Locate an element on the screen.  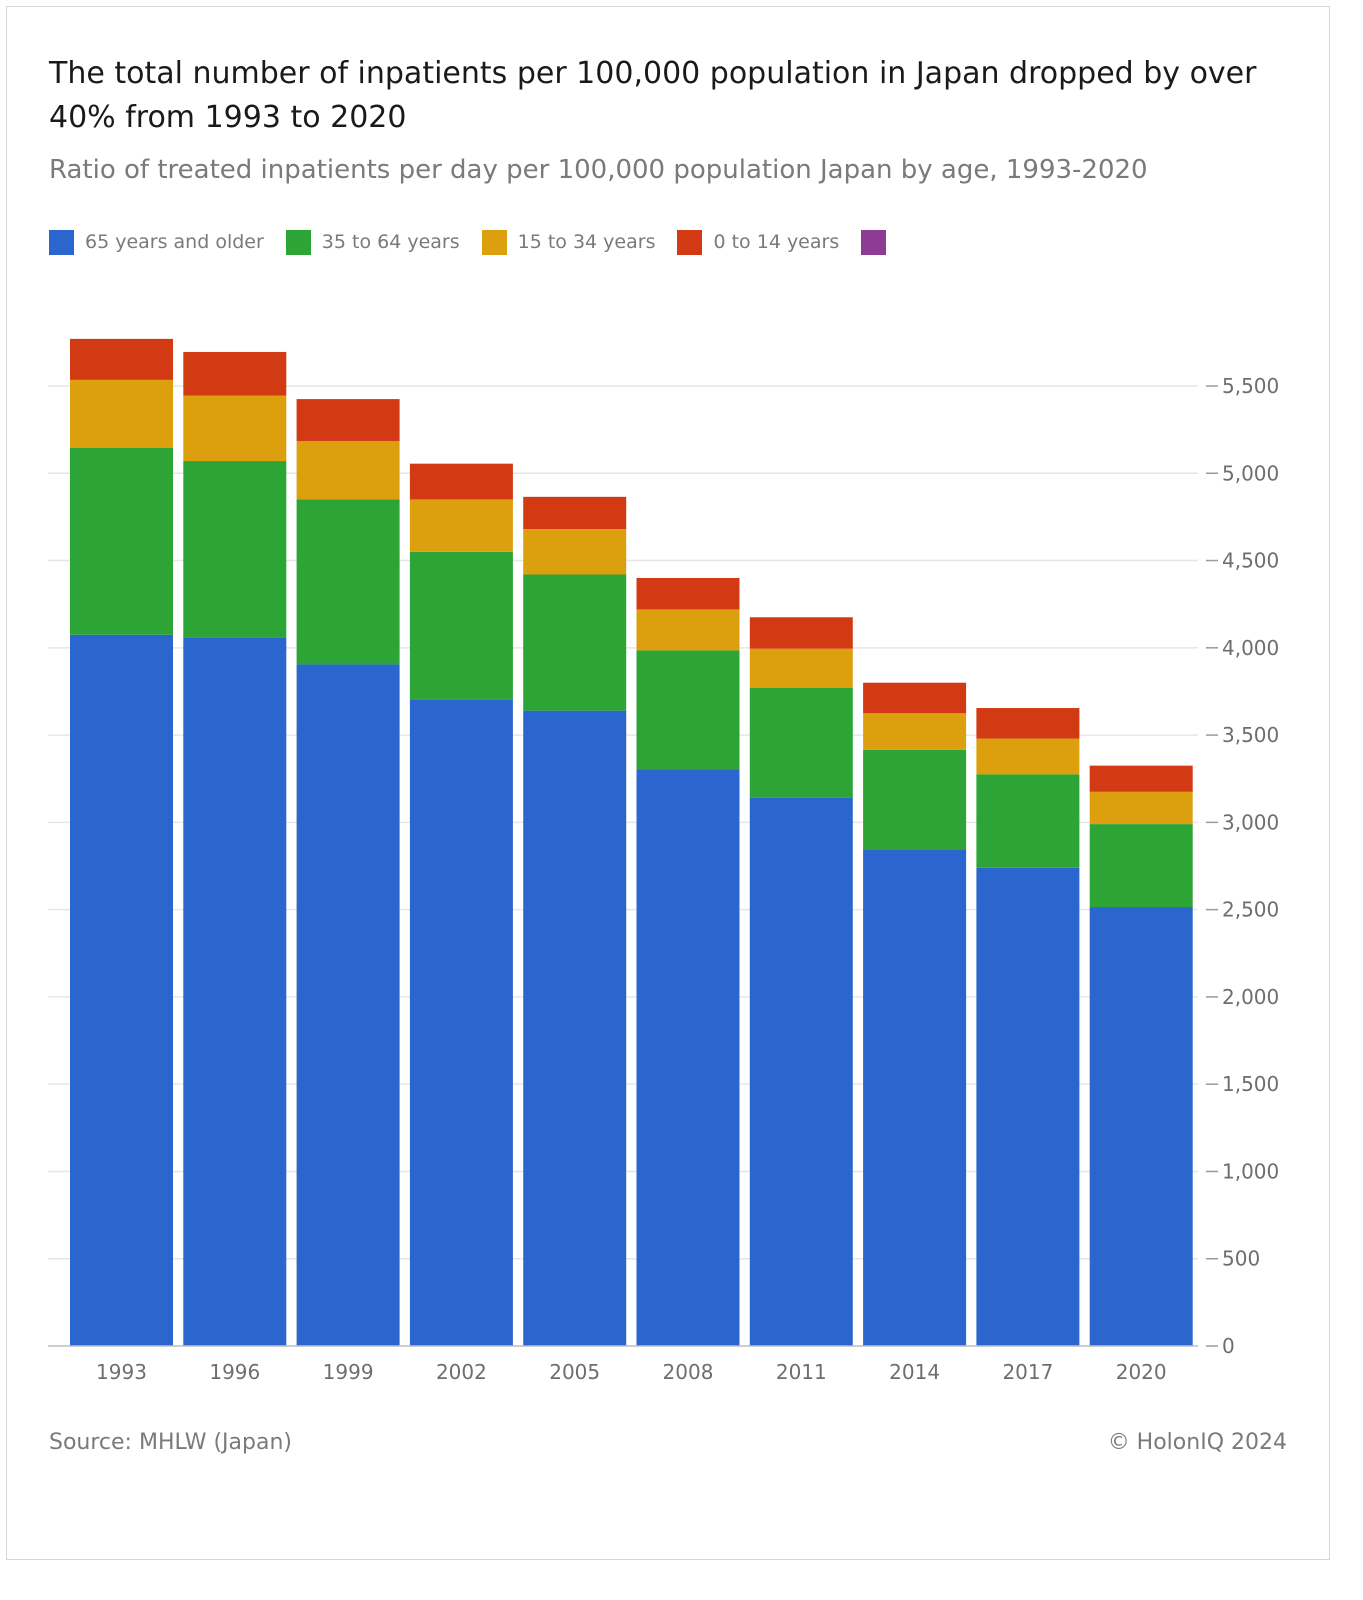
x-tick-label: 1996 is located at coordinates (234, 1372).